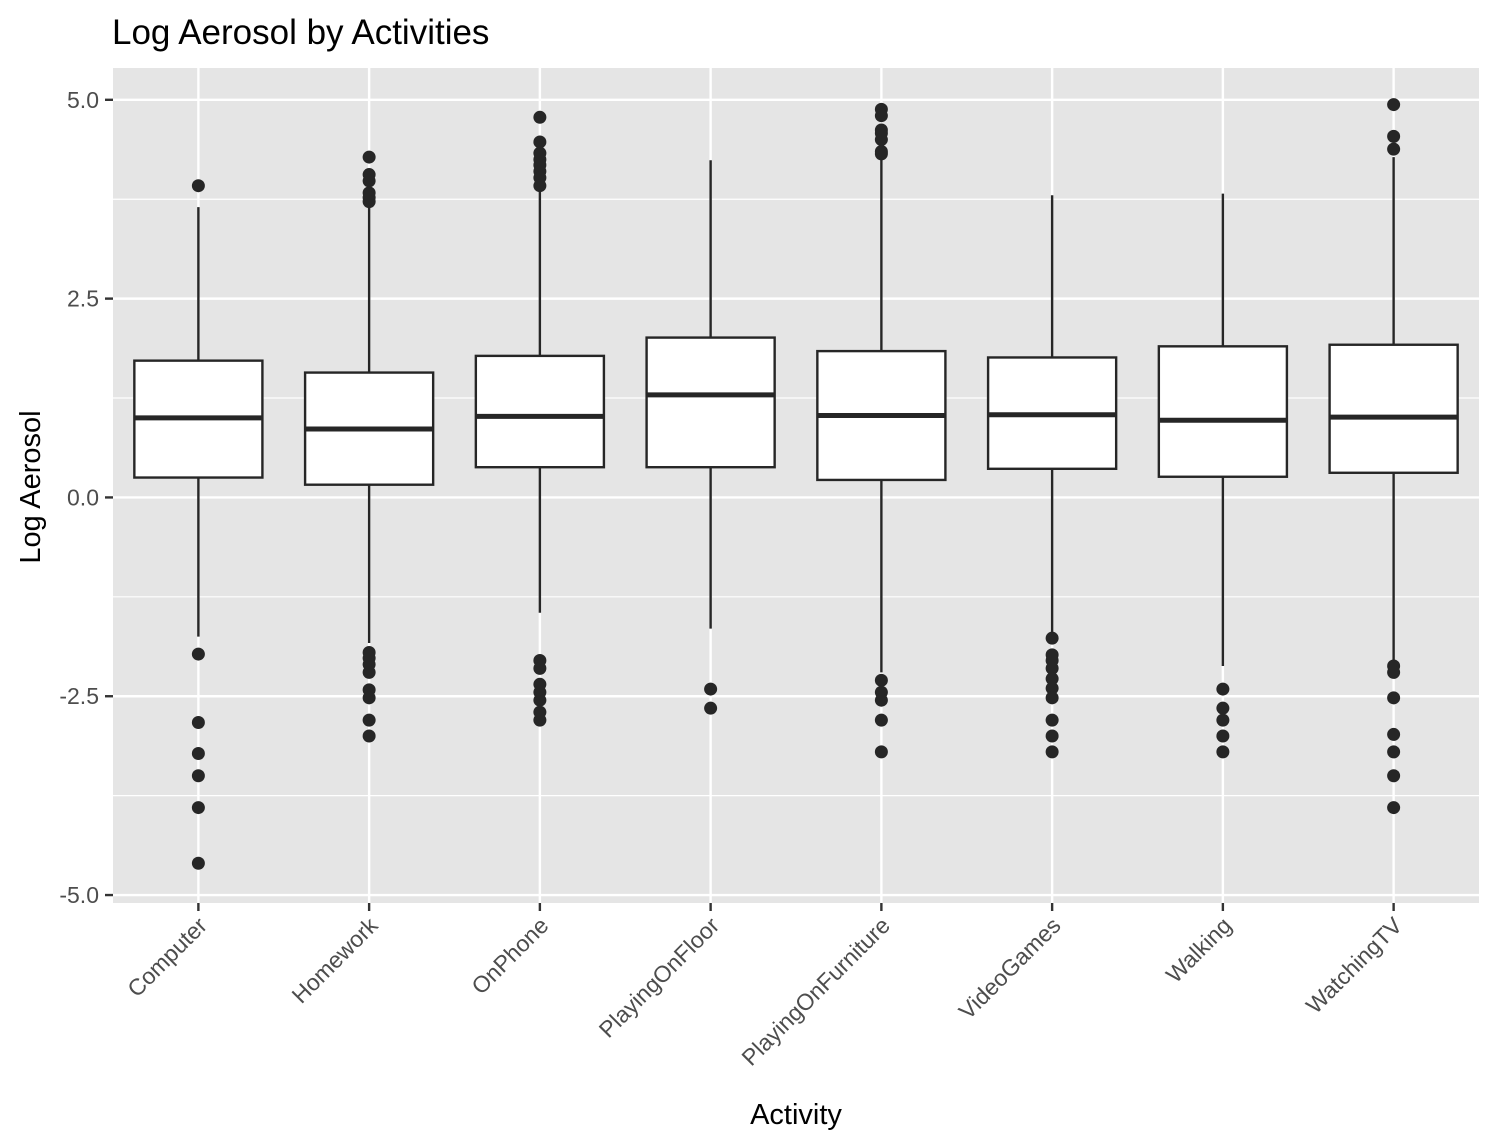 Image resolution: width=1496 pixels, height=1146 pixels. Describe the element at coordinates (509, 955) in the screenshot. I see `x-tick-label: OnPhone` at that location.